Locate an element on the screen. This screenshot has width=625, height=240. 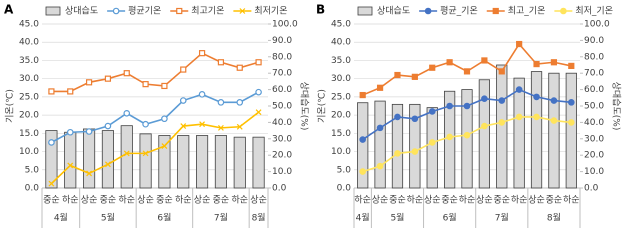
y-tick-label: 25.0 is located at coordinates (341, 97).